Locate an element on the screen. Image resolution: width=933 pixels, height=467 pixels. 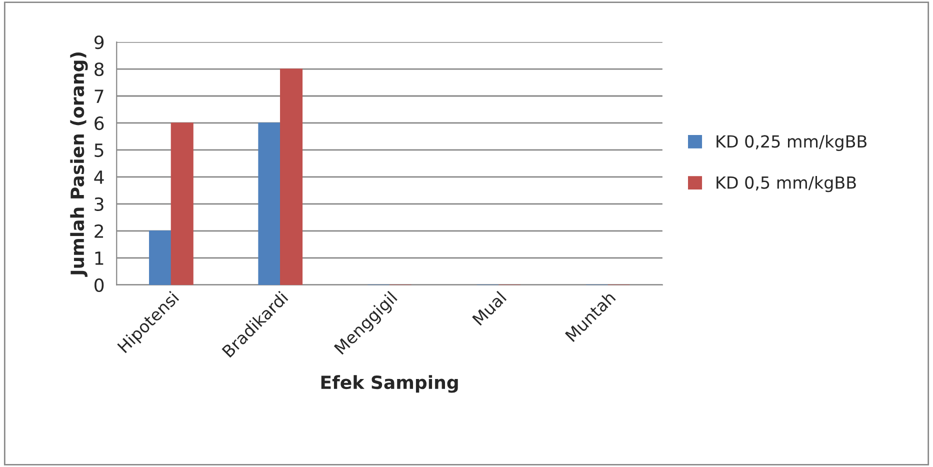
y-tick-label: 4 is located at coordinates (99, 177).